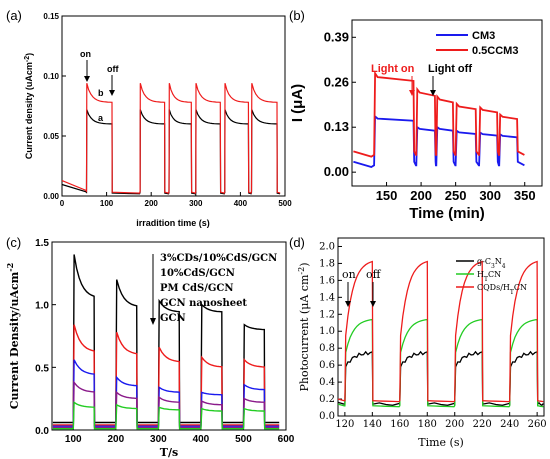  I want to click on x-tick-label: 240, so click(509, 424).